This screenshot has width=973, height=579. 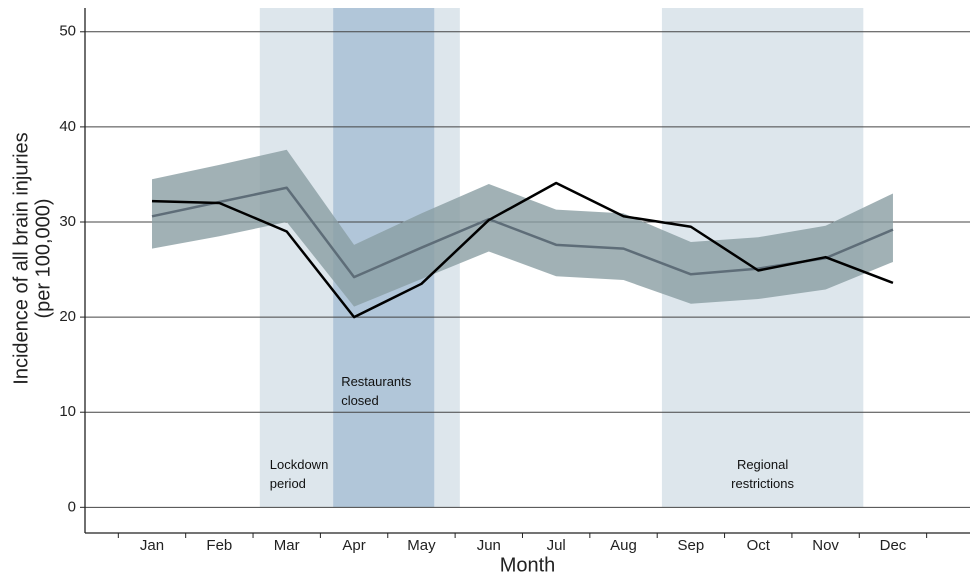 What do you see at coordinates (489, 545) in the screenshot?
I see `x-tick-label: Jun` at bounding box center [489, 545].